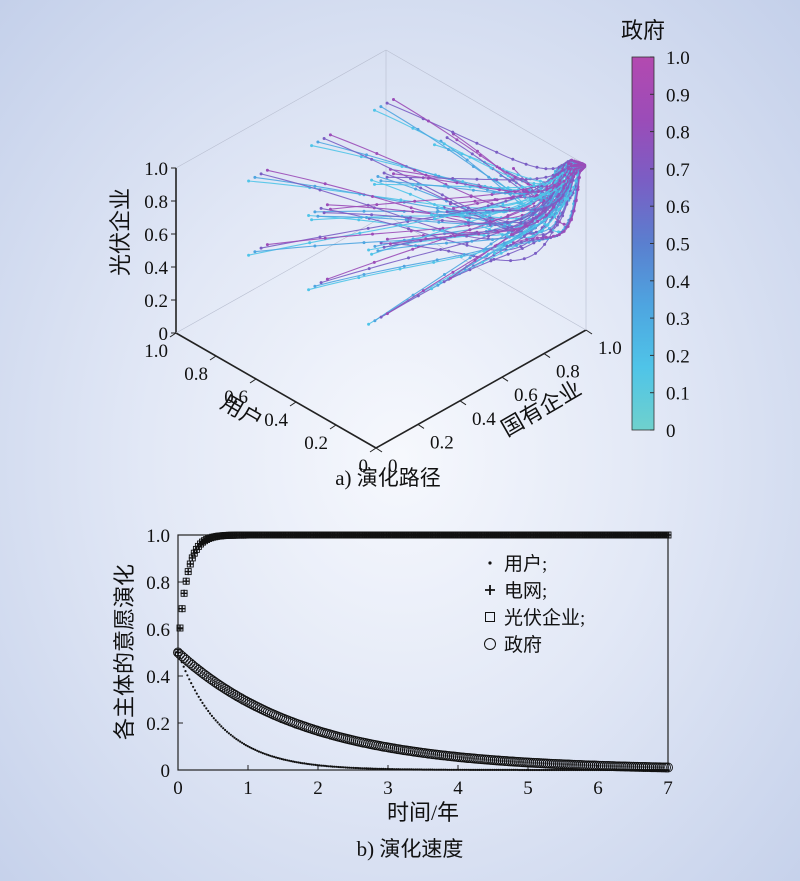  What do you see at coordinates (668, 788) in the screenshot?
I see `x-tick-label: 7` at bounding box center [668, 788].